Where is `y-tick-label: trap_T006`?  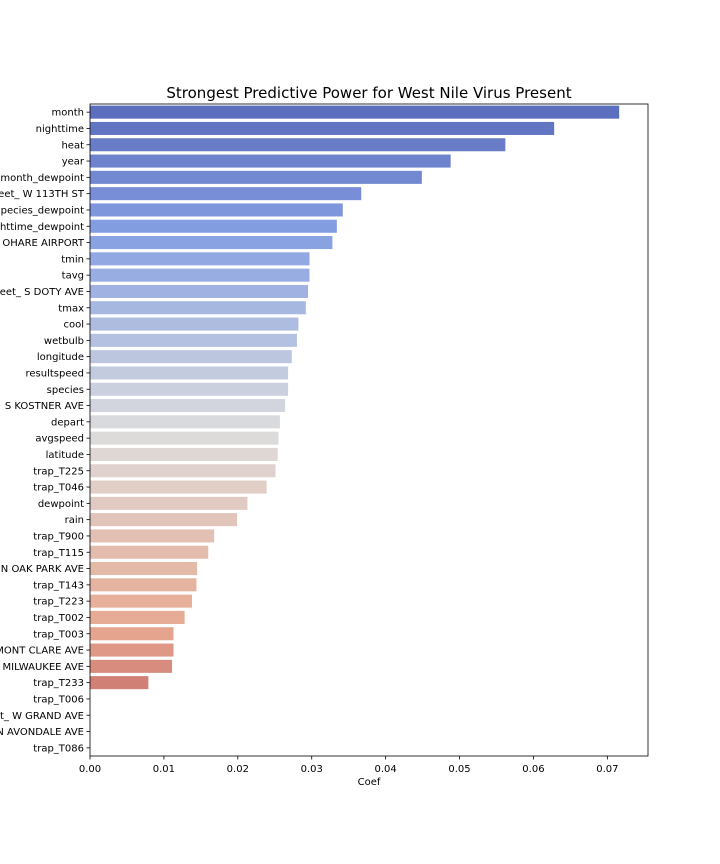
y-tick-label: trap_T006 is located at coordinates (58, 699).